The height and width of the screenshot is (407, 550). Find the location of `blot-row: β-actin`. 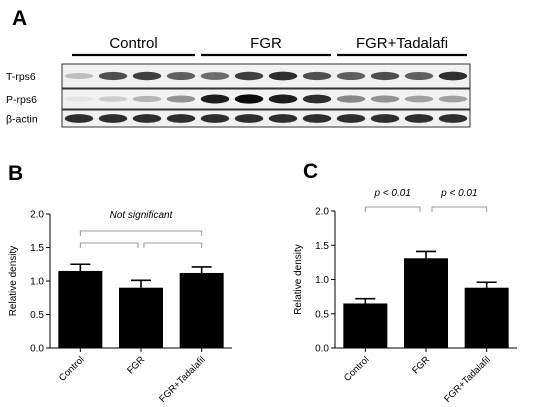

blot-row: β-actin is located at coordinates (238, 118).